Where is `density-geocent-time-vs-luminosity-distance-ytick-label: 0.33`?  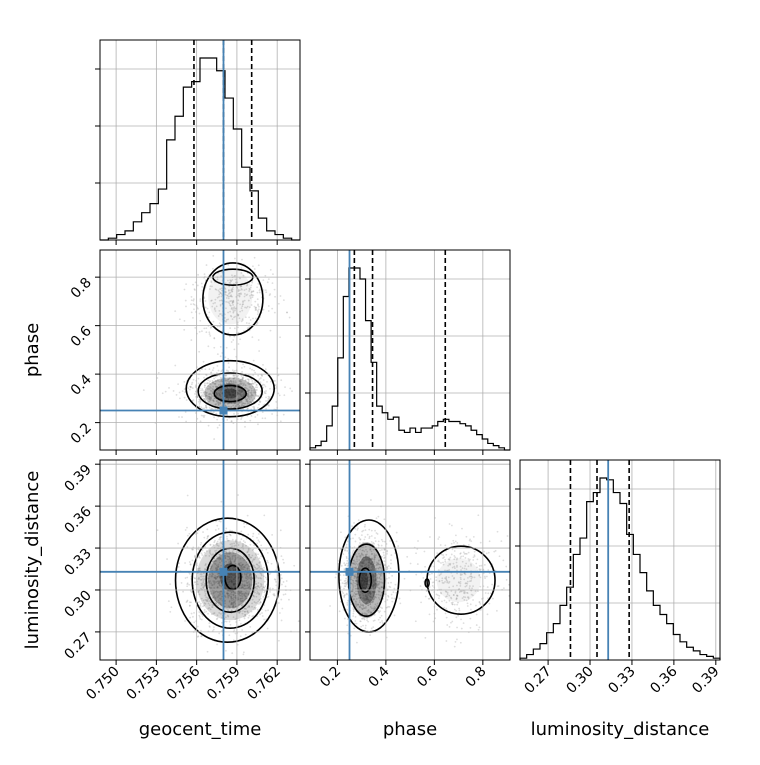 density-geocent-time-vs-luminosity-distance-ytick-label: 0.33 is located at coordinates (77, 562).